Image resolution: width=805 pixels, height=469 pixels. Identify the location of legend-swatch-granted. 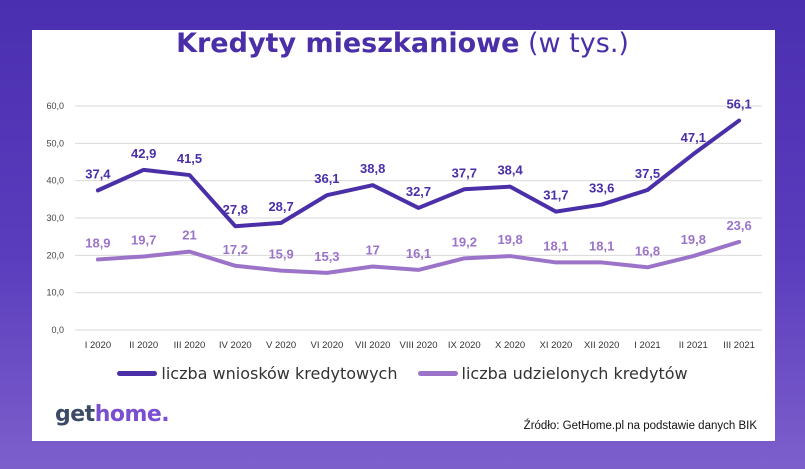
(437, 373).